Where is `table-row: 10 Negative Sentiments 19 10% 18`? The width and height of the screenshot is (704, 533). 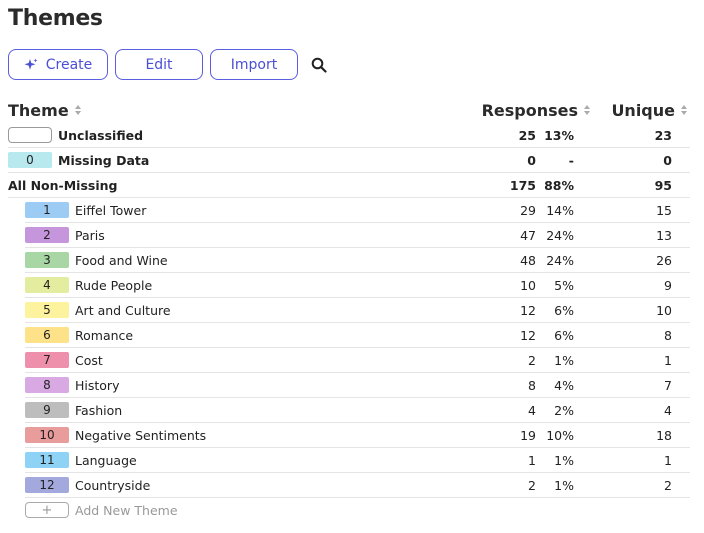 table-row: 10 Negative Sentiments 19 10% 18 is located at coordinates (352, 435).